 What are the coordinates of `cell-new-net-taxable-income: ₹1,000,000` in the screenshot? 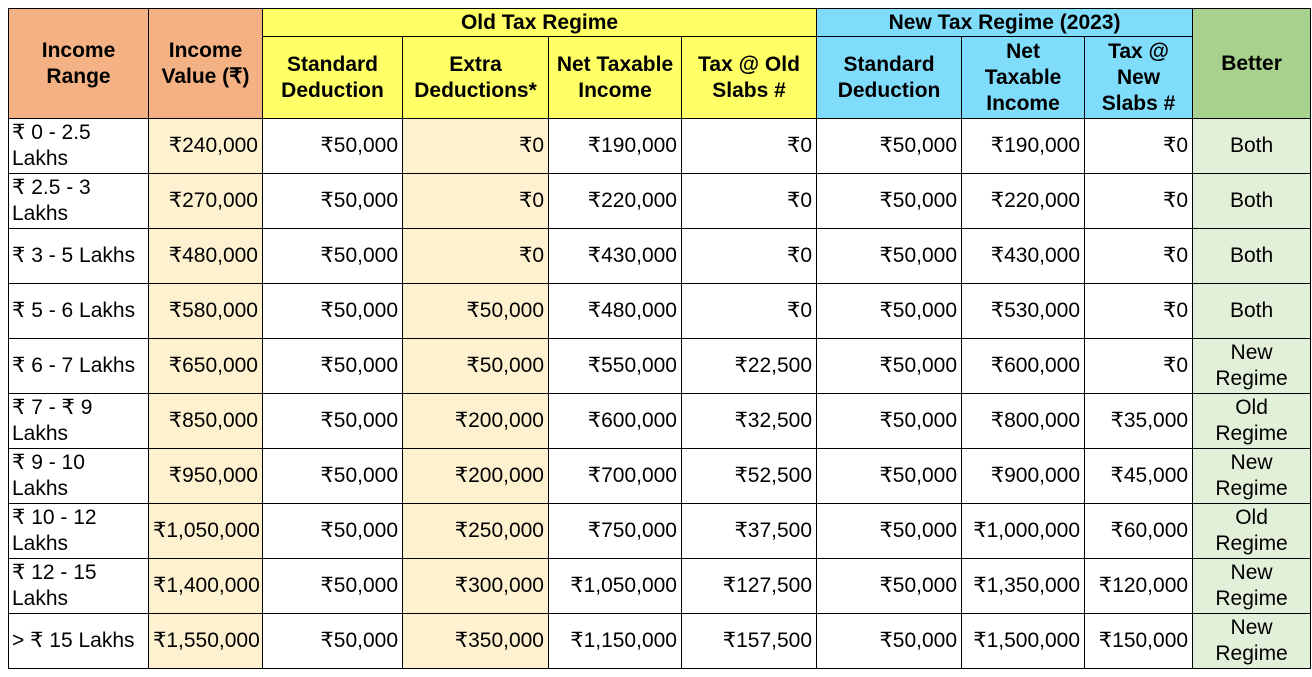 It's located at (1023, 531).